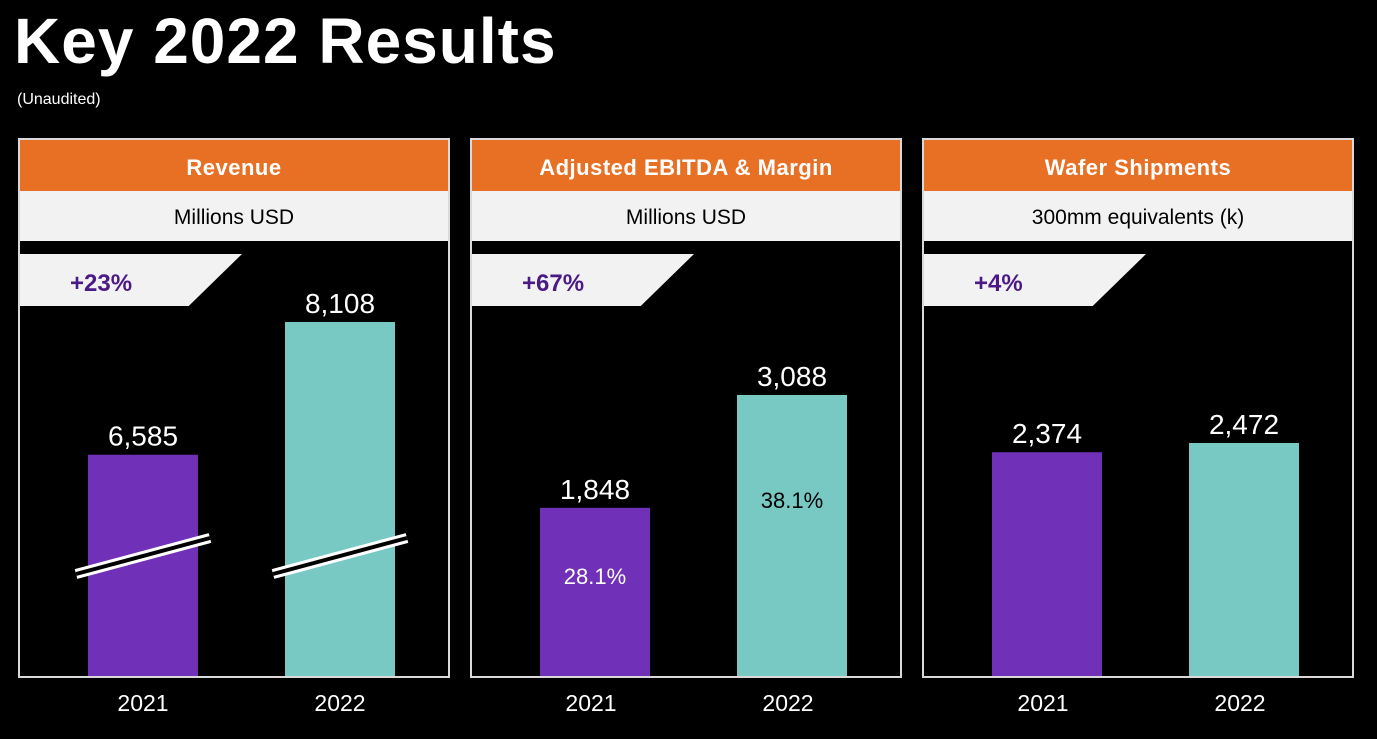 This screenshot has width=1377, height=739. I want to click on bar-value-label: 2,374, so click(1047, 433).